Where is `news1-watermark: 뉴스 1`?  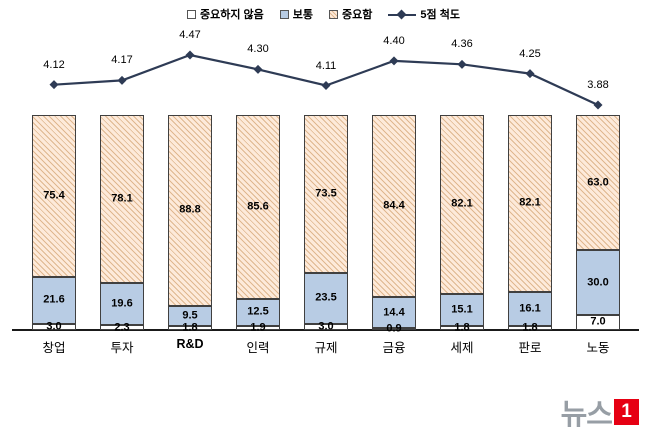
news1-watermark: 뉴스 1 is located at coordinates (600, 412).